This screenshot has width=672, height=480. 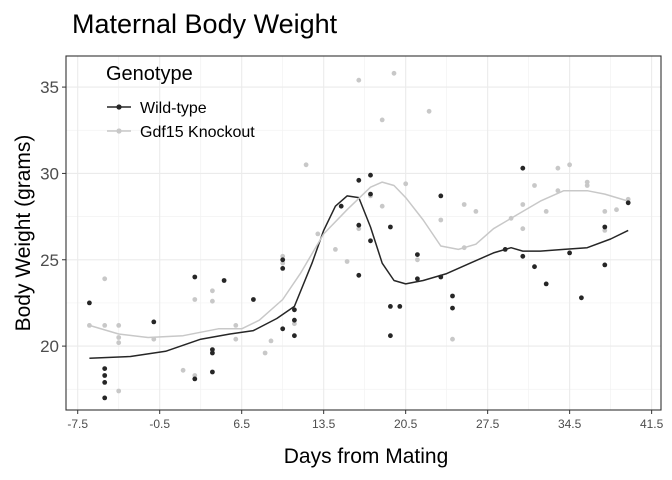 What do you see at coordinates (366, 456) in the screenshot?
I see `x-axis-title: Days from Mating` at bounding box center [366, 456].